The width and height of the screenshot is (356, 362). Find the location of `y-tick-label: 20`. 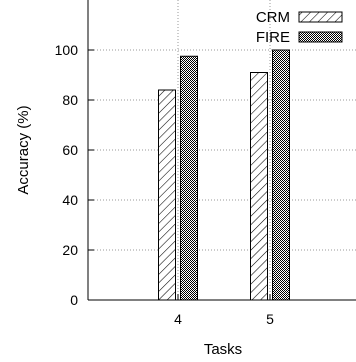

y-tick-label: 20 is located at coordinates (70, 250).